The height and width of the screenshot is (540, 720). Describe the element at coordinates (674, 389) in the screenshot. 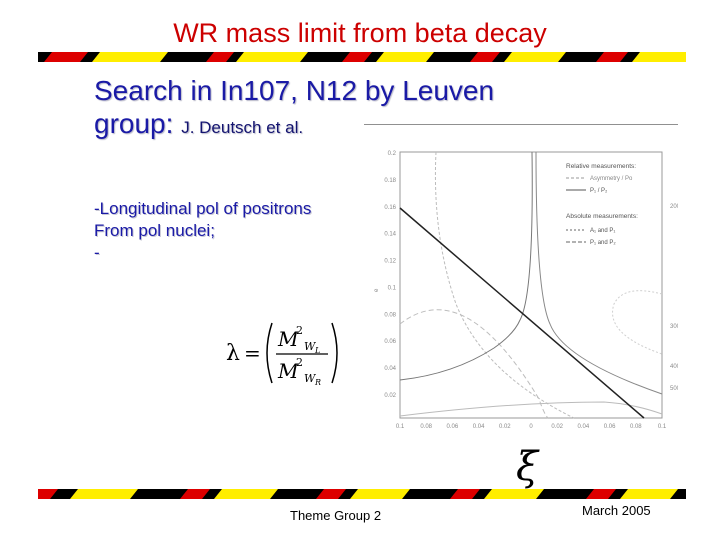

I see `right-tick-label: 500` at that location.